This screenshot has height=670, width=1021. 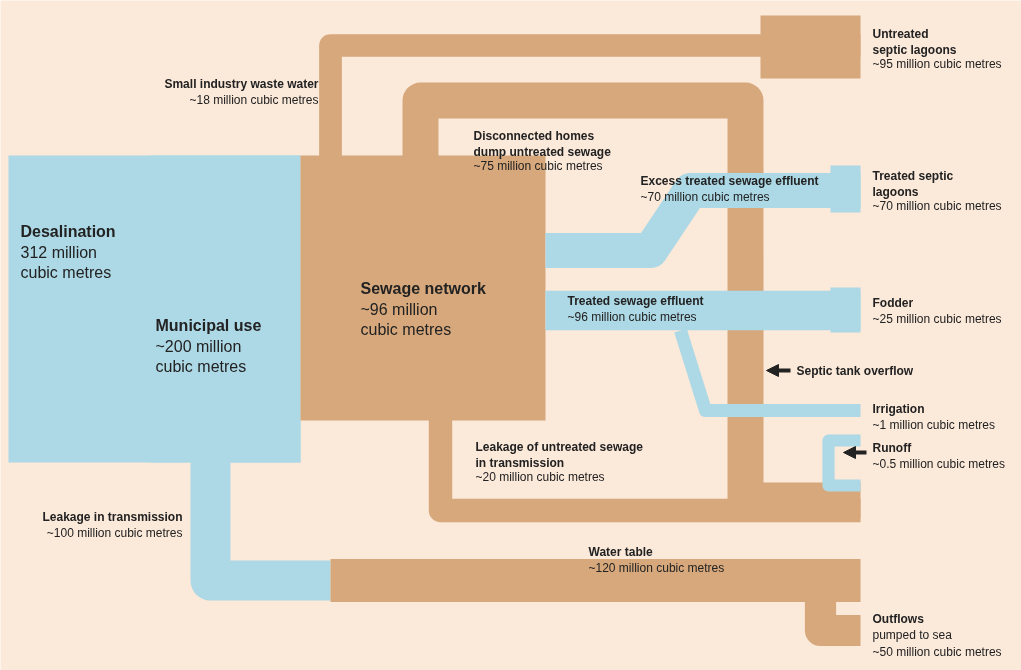 I want to click on data-label: ~120 million cubic metres, so click(x=656, y=567).